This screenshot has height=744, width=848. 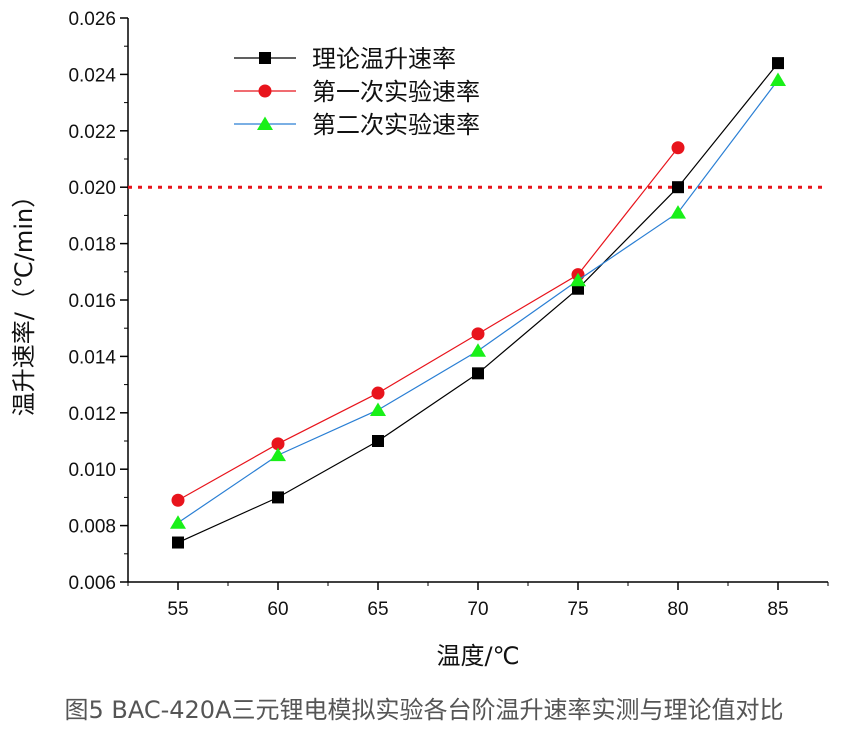 What do you see at coordinates (477, 609) in the screenshot?
I see `x-tick-label: 70` at bounding box center [477, 609].